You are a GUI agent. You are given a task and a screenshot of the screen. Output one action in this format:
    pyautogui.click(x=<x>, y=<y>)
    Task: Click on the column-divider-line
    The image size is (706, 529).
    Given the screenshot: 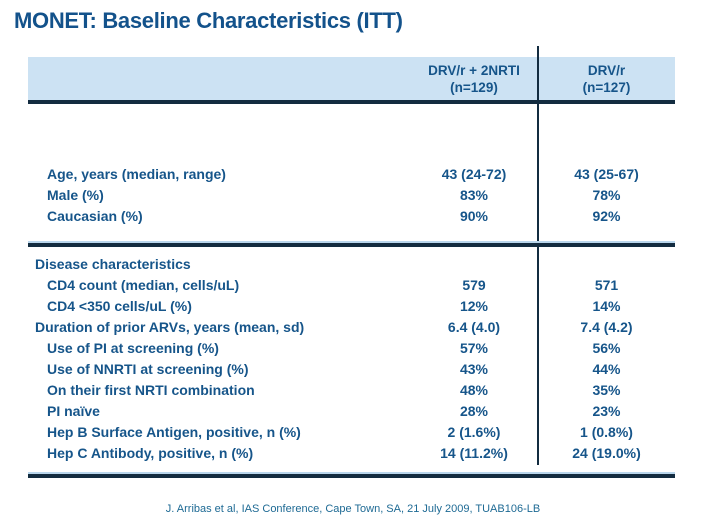 What is the action you would take?
    pyautogui.click(x=538, y=255)
    